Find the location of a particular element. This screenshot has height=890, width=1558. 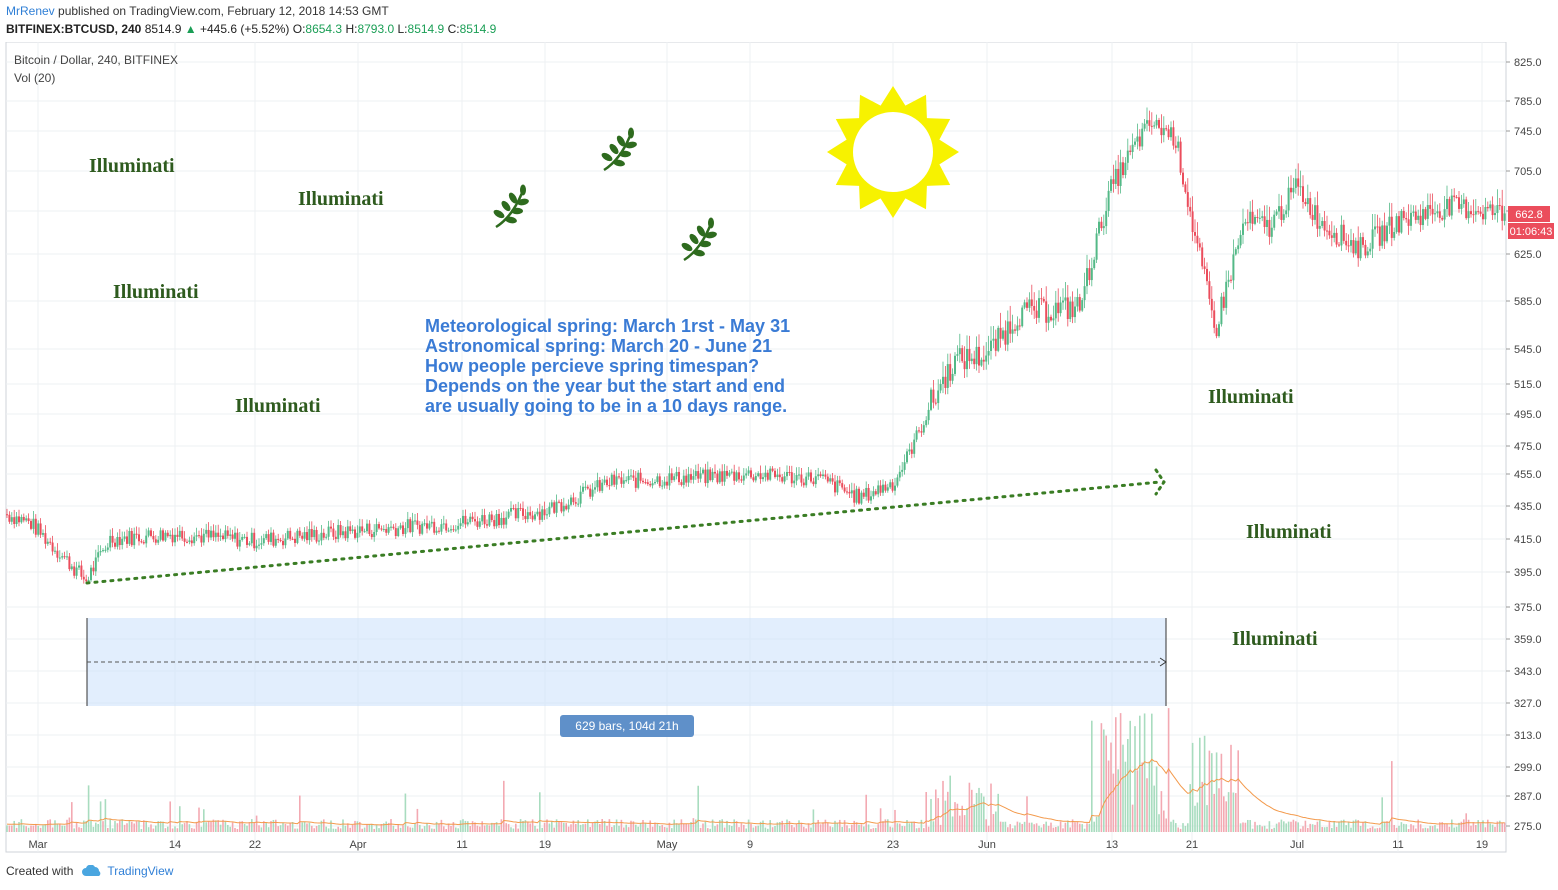

close-value: 8514.9 is located at coordinates (478, 29).